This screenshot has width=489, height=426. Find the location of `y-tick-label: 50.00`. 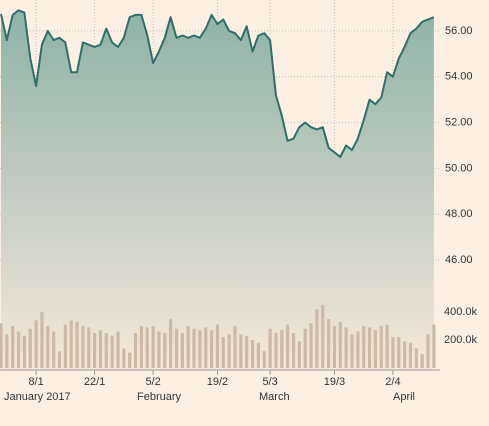

y-tick-label: 50.00 is located at coordinates (459, 168).